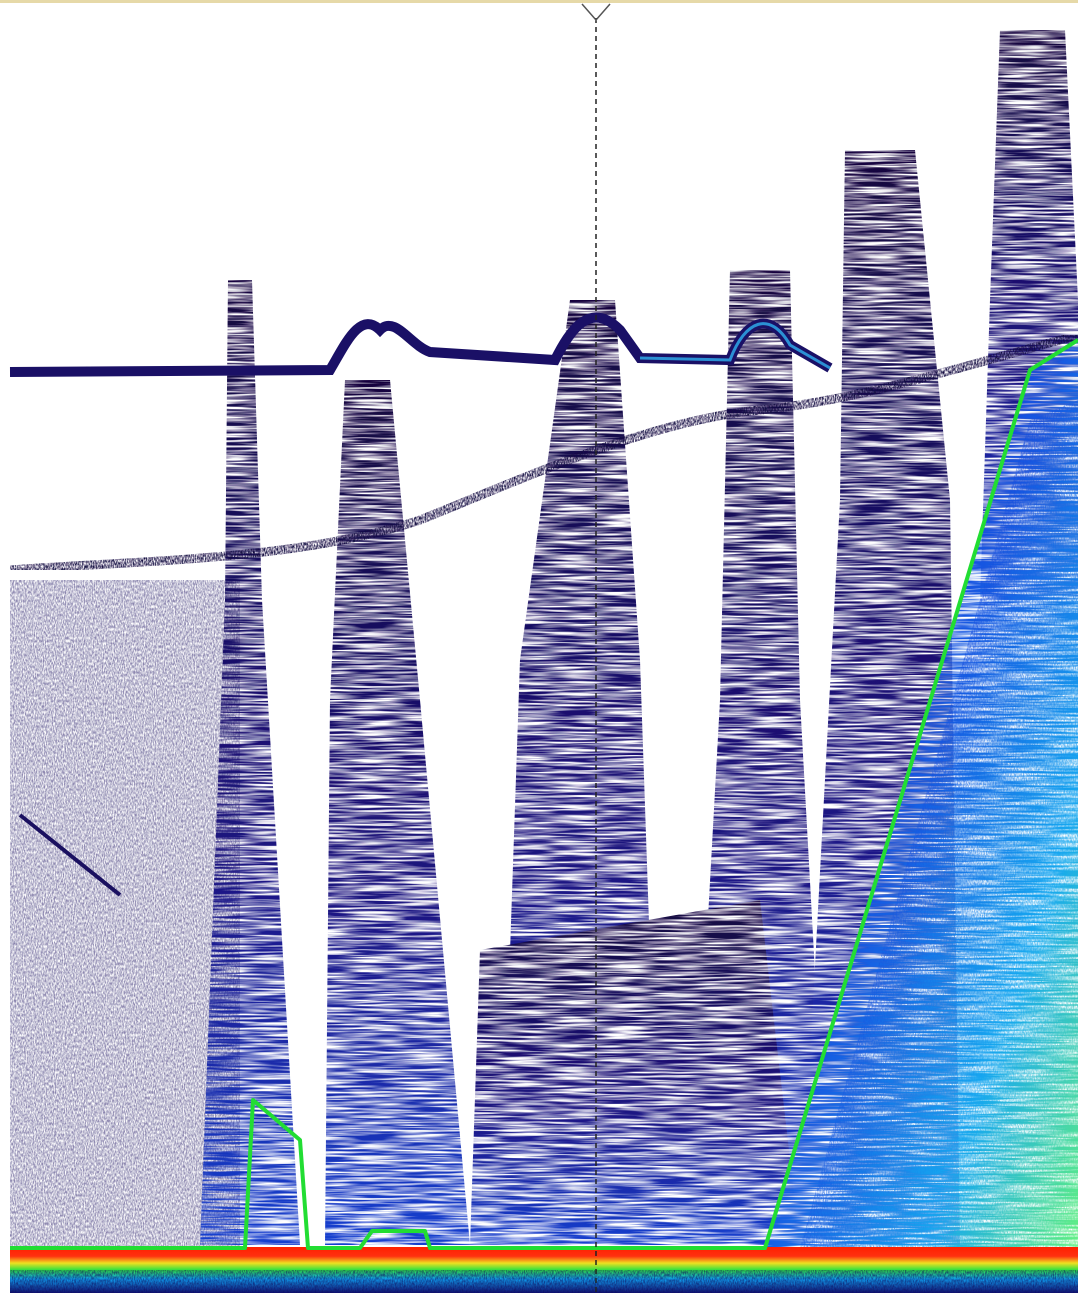 This screenshot has width=1078, height=1293. What do you see at coordinates (735, 346) in the screenshot?
I see `surface-band-highlight` at bounding box center [735, 346].